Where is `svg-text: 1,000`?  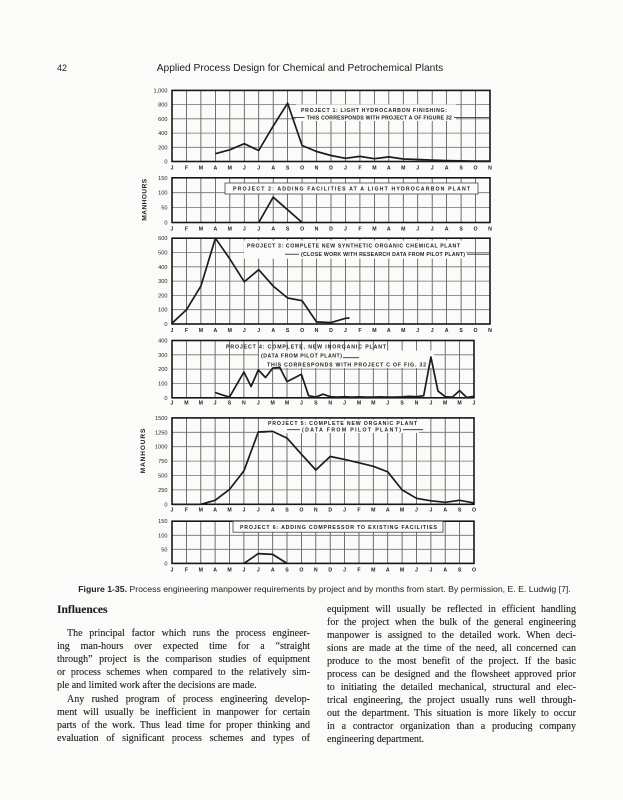 svg-text: 1,000 is located at coordinates (161, 91).